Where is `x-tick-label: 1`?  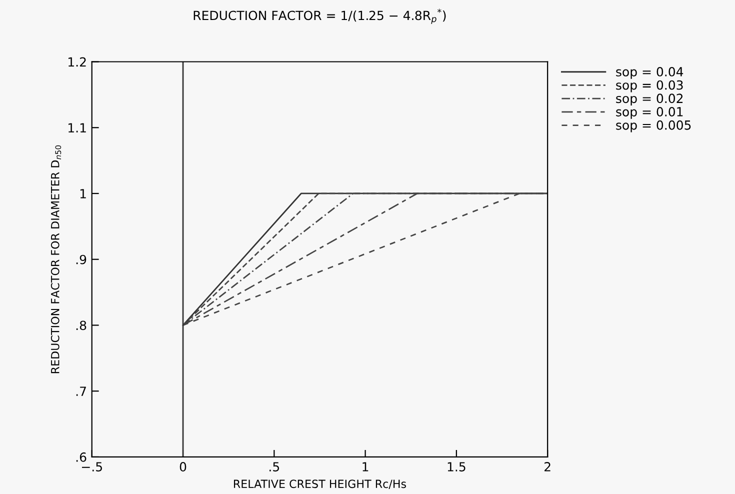 x-tick-label: 1 is located at coordinates (365, 467).